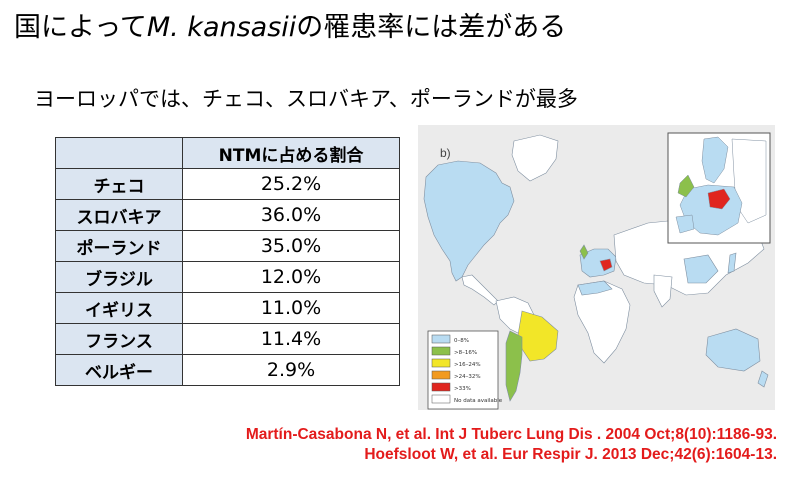 This screenshot has height=477, width=791. Describe the element at coordinates (291, 308) in the screenshot. I see `value-cell: 11.0%` at that location.